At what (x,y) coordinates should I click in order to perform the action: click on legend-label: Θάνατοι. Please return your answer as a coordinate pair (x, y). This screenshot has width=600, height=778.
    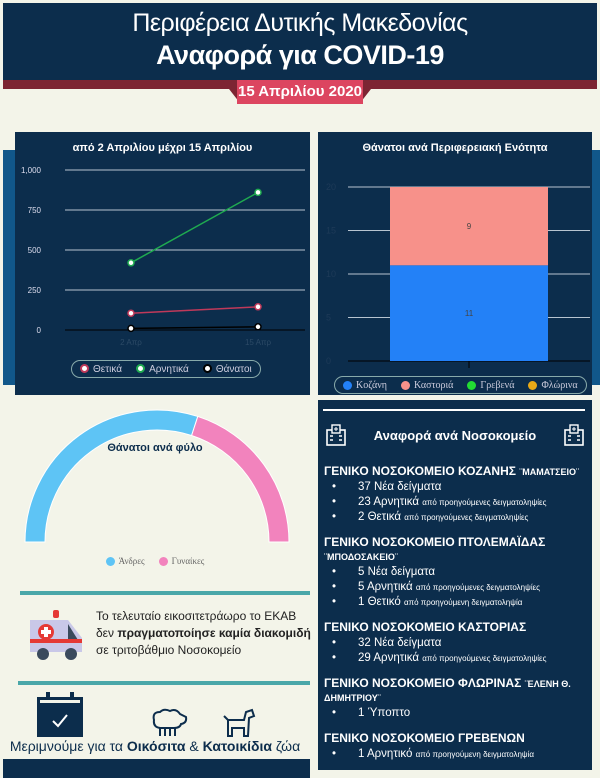
    Looking at the image, I should click on (233, 369).